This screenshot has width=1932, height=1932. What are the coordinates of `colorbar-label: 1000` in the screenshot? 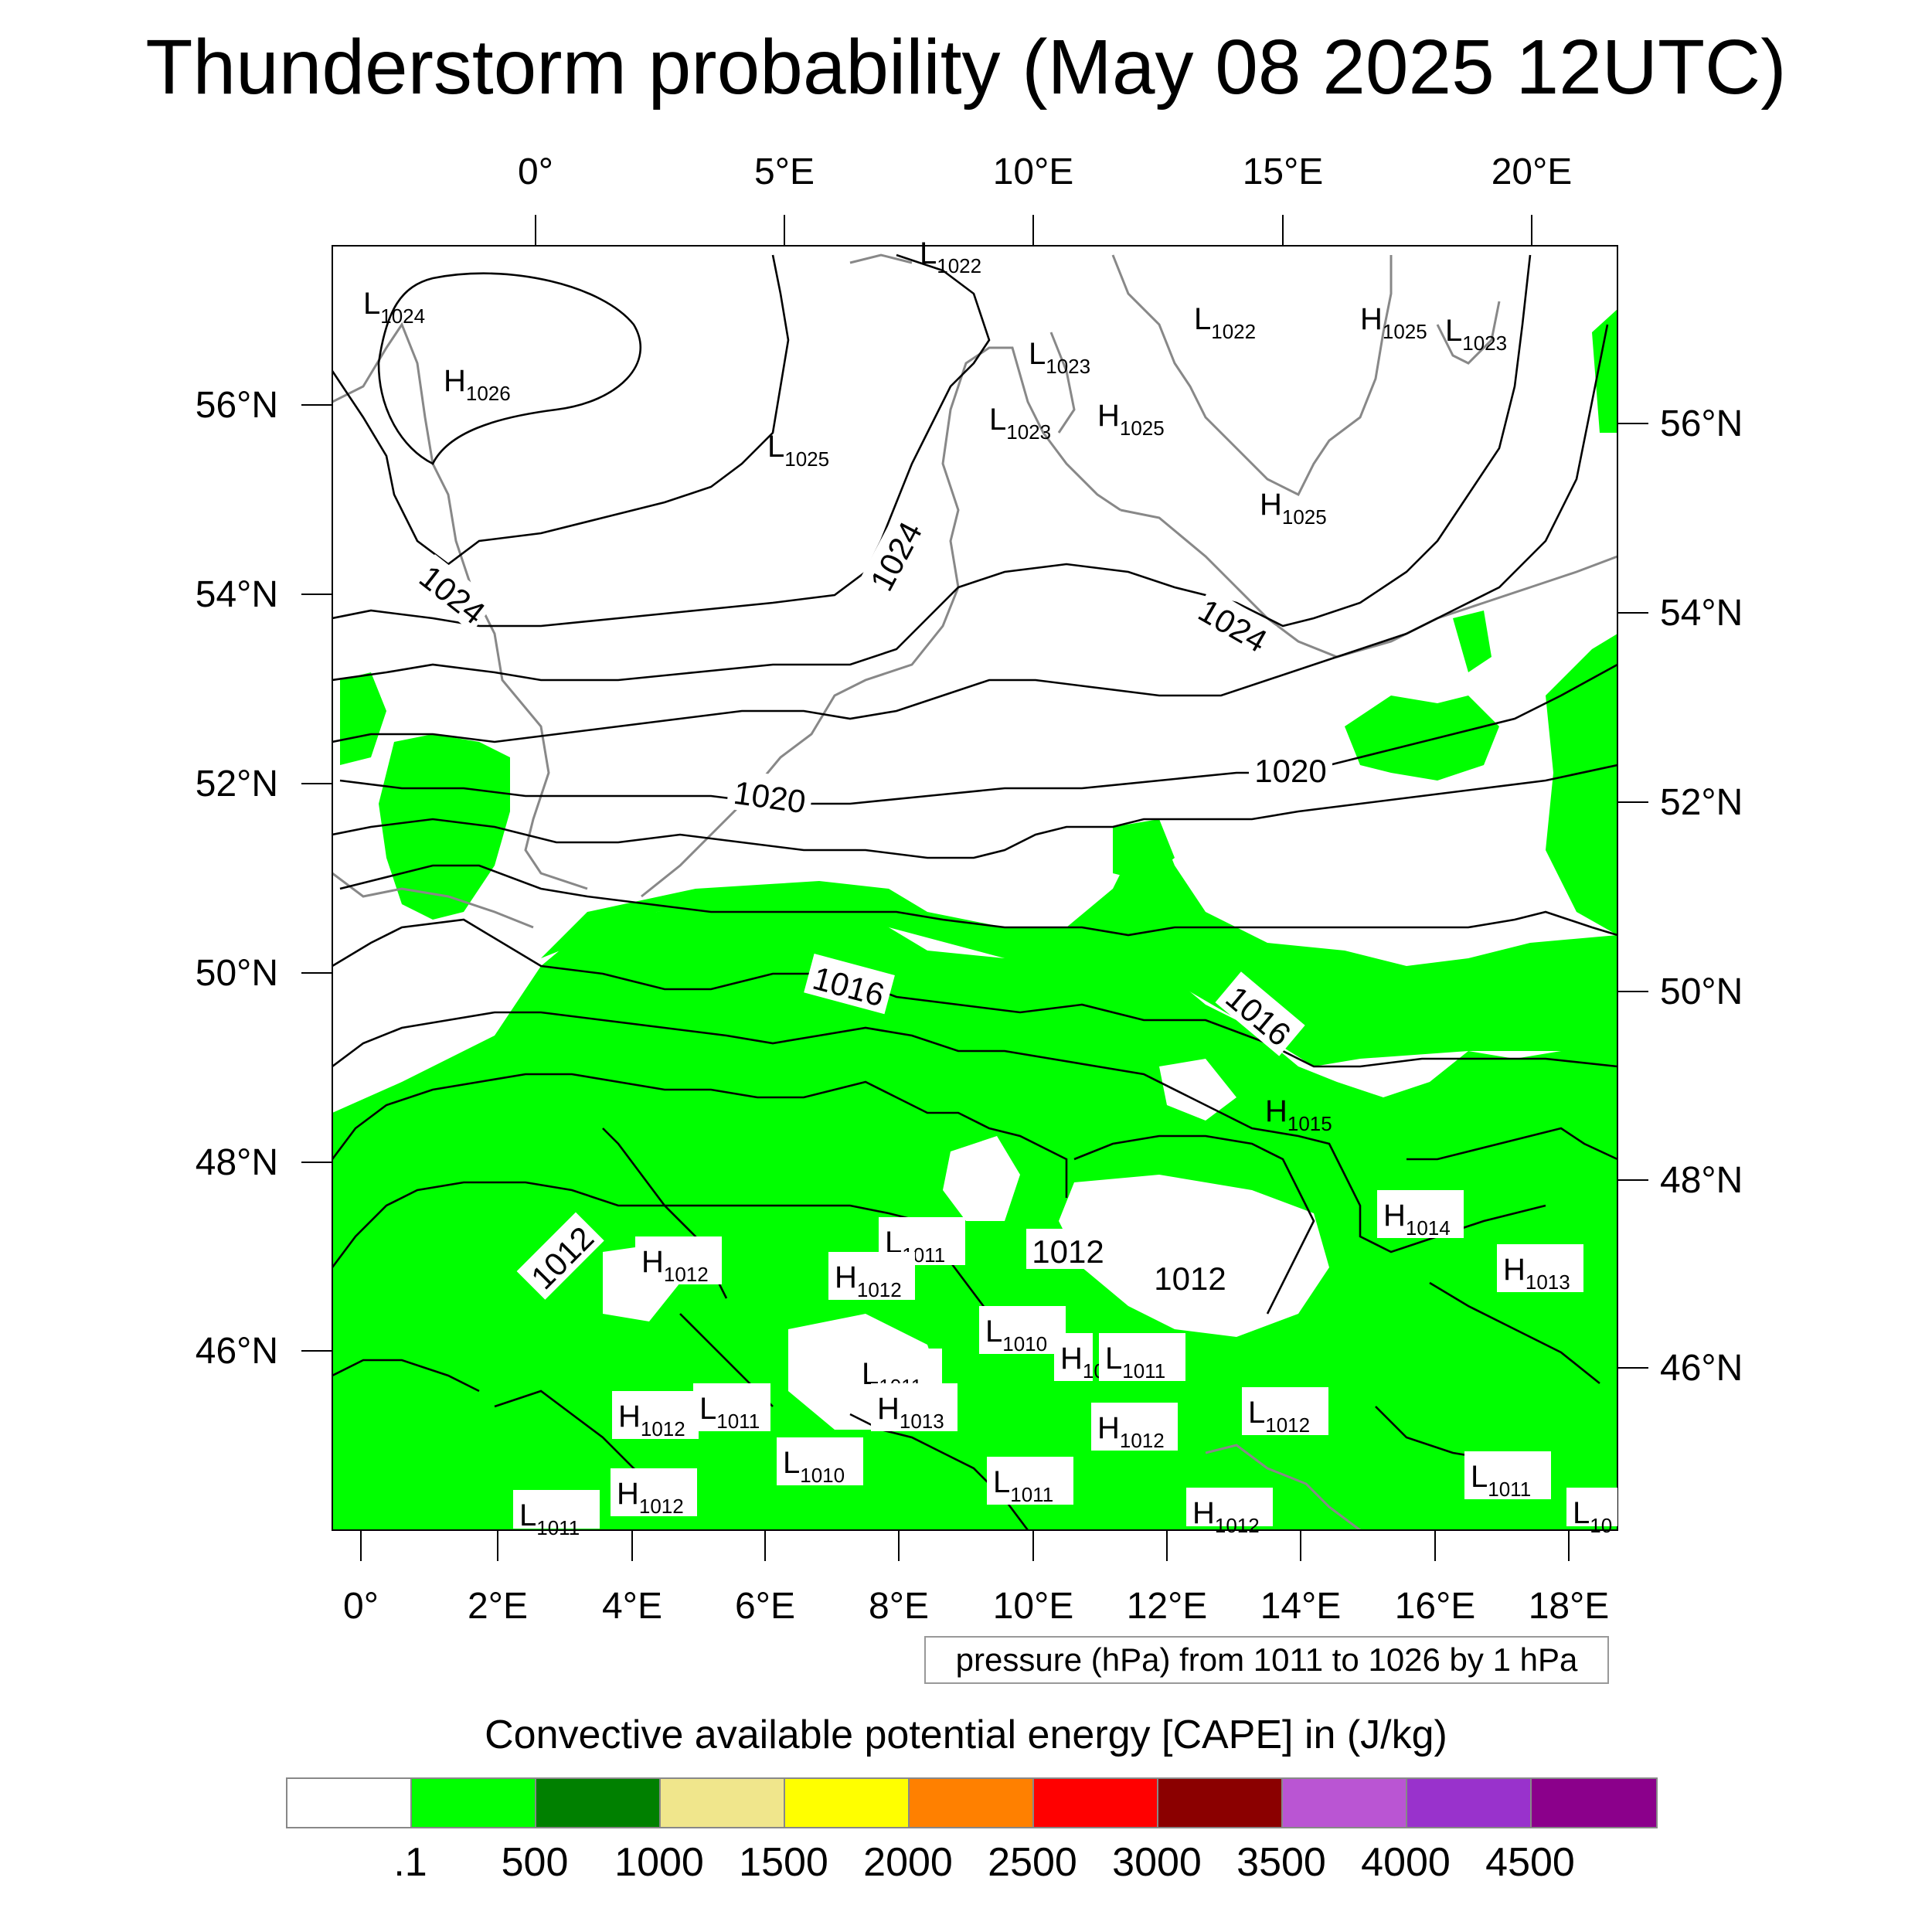 It's located at (659, 1863).